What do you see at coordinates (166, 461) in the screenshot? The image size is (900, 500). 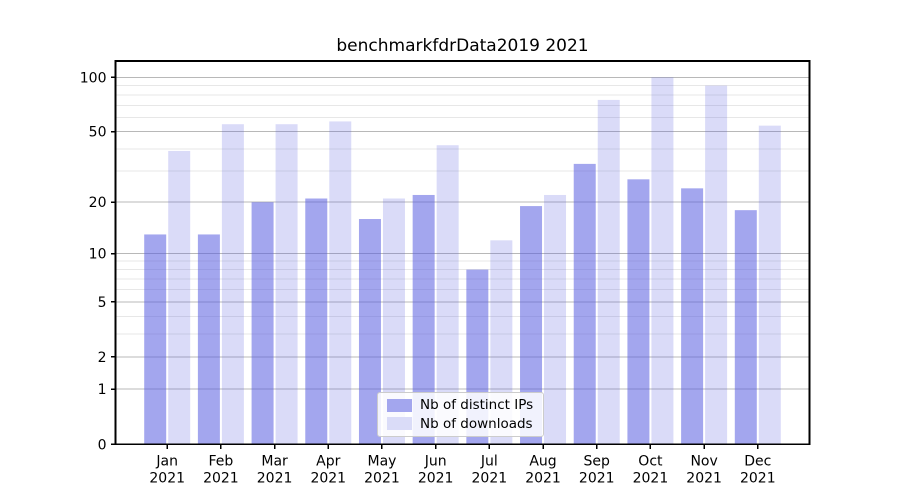 I see `x-tick-label-month: Jan` at bounding box center [166, 461].